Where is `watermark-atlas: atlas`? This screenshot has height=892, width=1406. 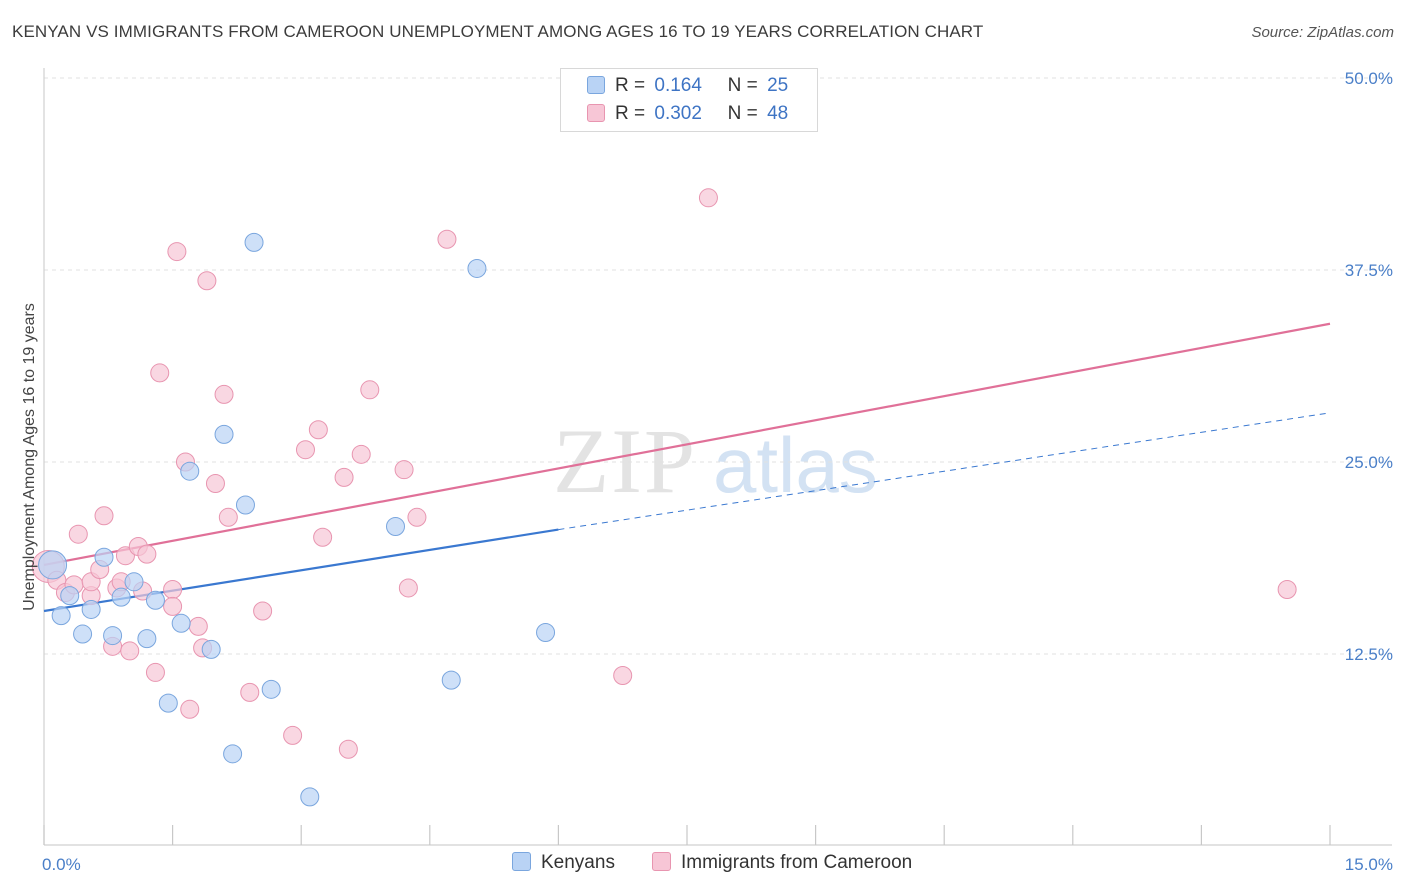
watermark-atlas: atlas is located at coordinates (795, 465).